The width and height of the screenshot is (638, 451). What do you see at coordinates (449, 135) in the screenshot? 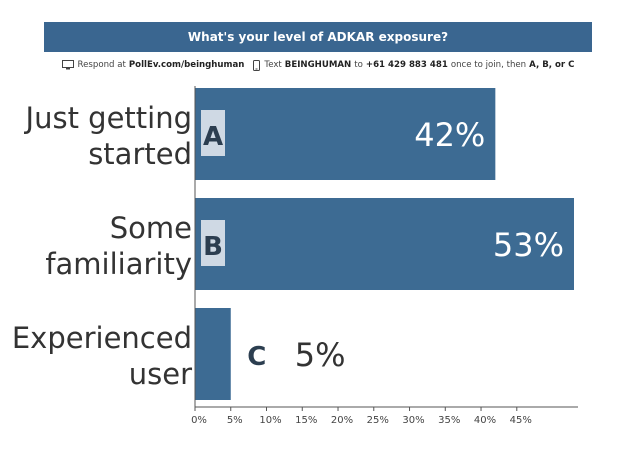
I see `value-label: 42%` at bounding box center [449, 135].